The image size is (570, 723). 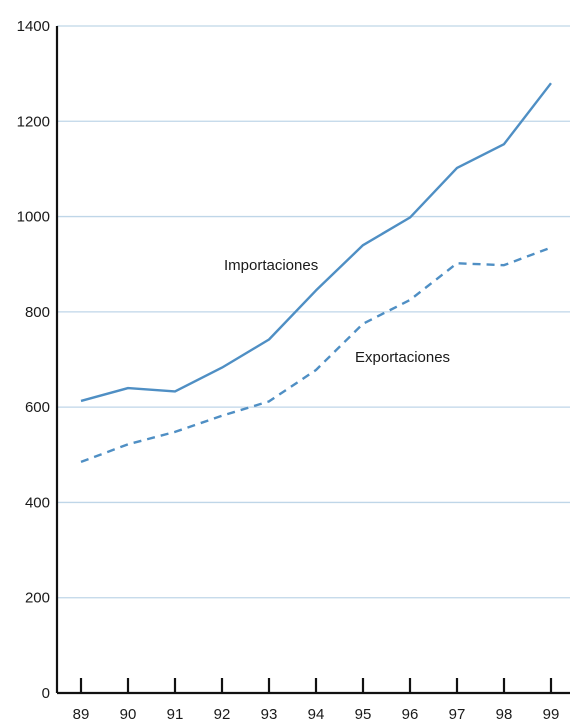 What do you see at coordinates (33, 217) in the screenshot?
I see `y-tick-label: 1000` at bounding box center [33, 217].